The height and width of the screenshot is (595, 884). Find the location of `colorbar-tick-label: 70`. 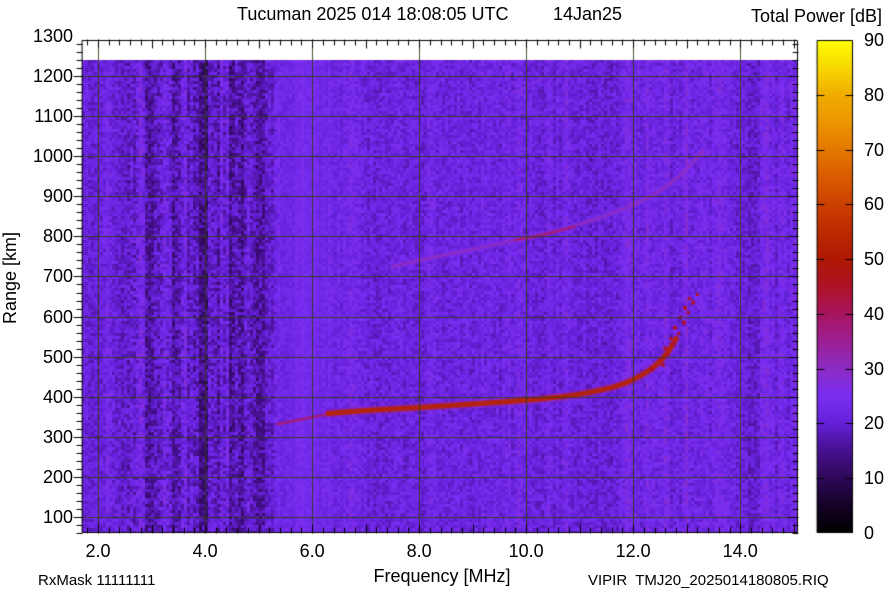

colorbar-tick-label: 70 is located at coordinates (874, 149).